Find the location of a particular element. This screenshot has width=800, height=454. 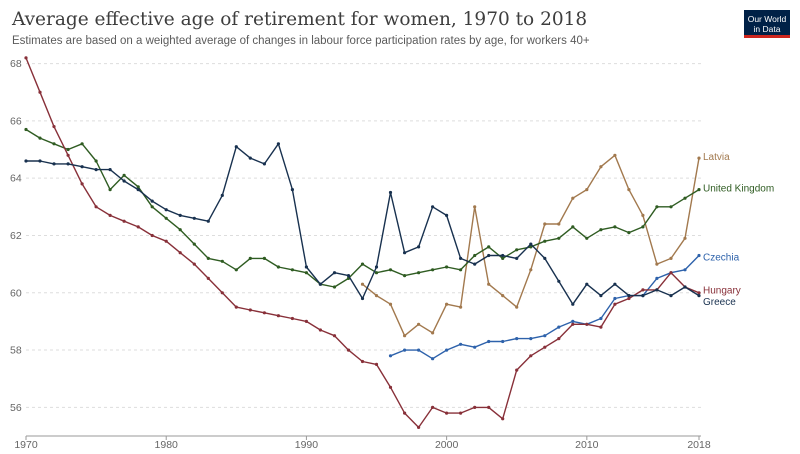

x-tick-label: 1980 is located at coordinates (167, 445).